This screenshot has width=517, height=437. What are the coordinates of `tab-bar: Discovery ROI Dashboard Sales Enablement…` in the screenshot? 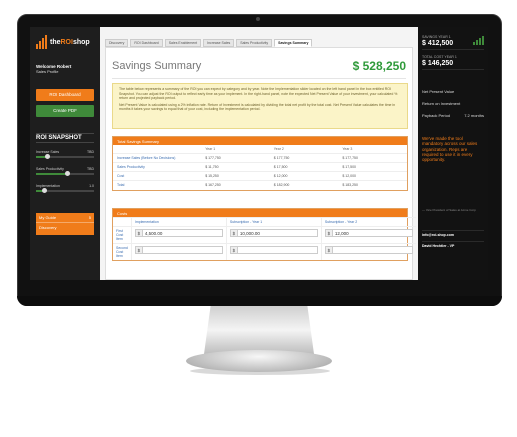 It's located at (209, 43).